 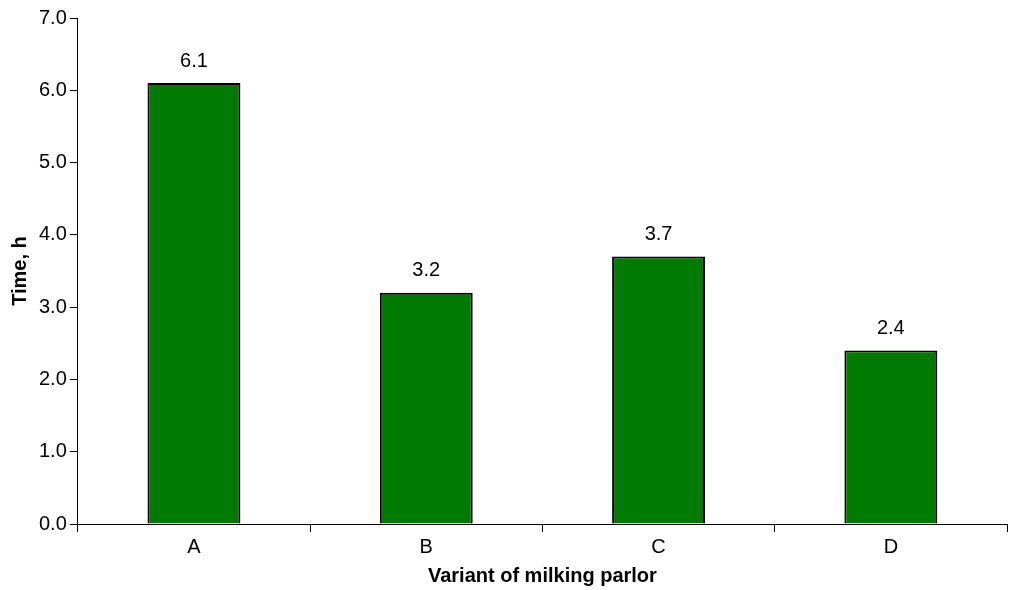 What do you see at coordinates (18, 271) in the screenshot?
I see `y-axis-title: Time, h` at bounding box center [18, 271].